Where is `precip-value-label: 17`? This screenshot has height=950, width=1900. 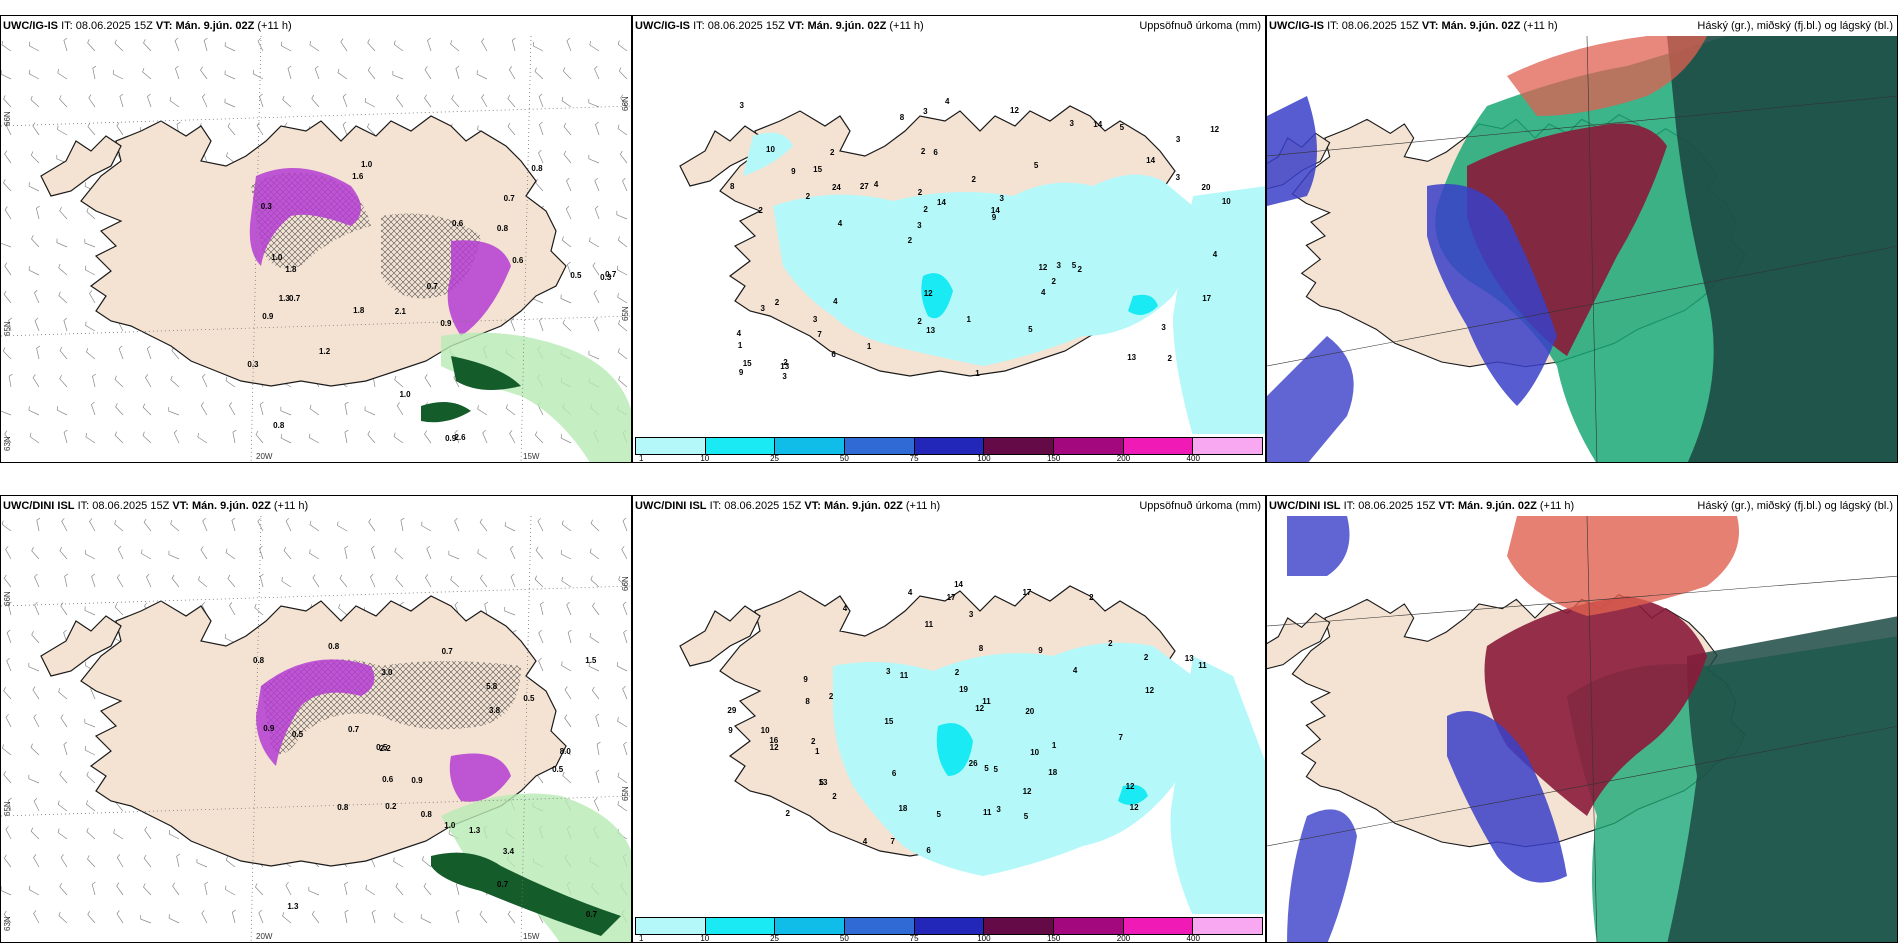 precip-value-label: 17 is located at coordinates (1207, 298).